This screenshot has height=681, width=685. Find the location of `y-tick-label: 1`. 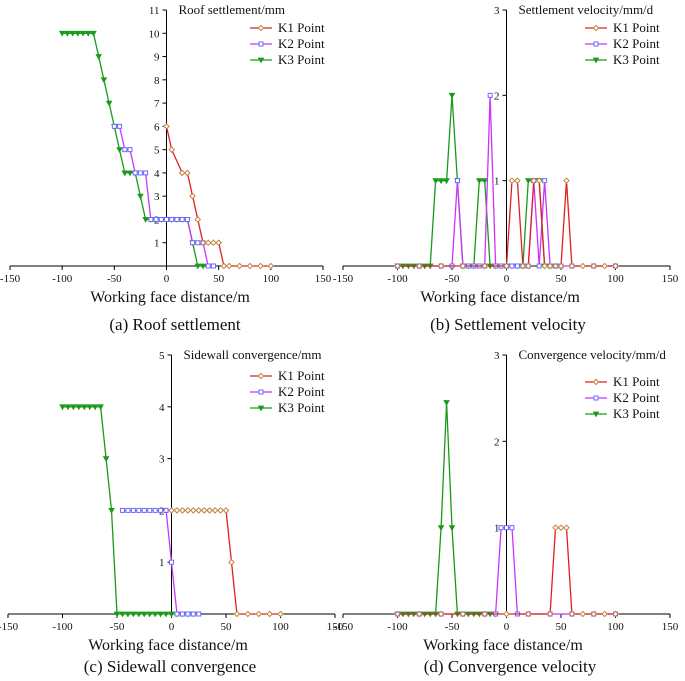

y-tick-label: 1 is located at coordinates (497, 529).